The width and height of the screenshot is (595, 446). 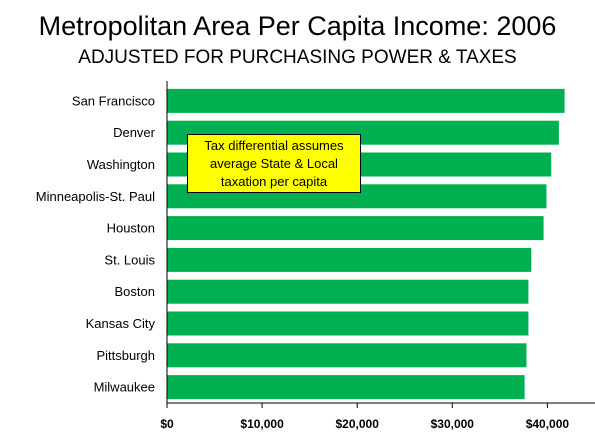 What do you see at coordinates (121, 323) in the screenshot?
I see `category-label-kansas-city: Kansas City` at bounding box center [121, 323].